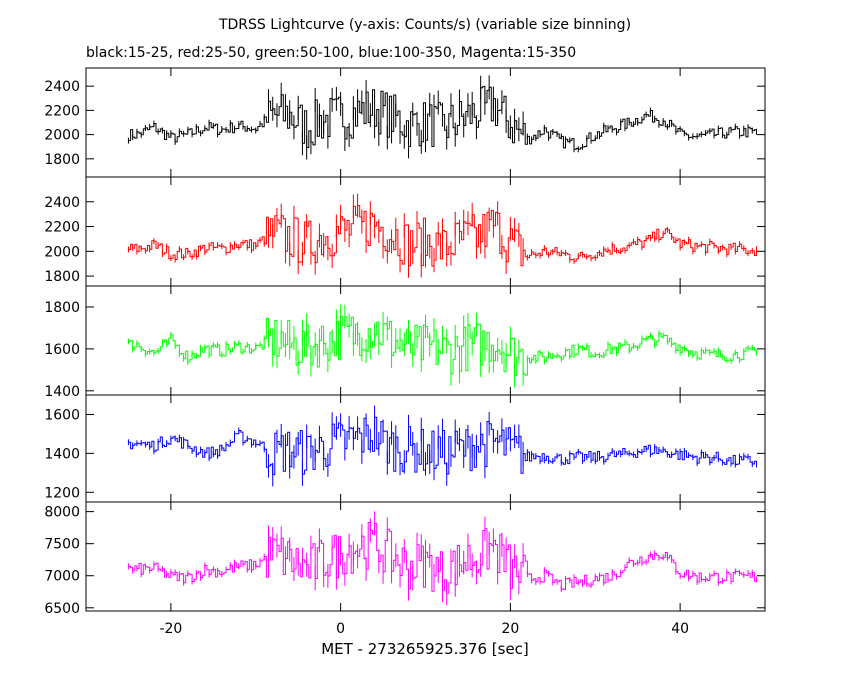 The height and width of the screenshot is (680, 850). What do you see at coordinates (62, 493) in the screenshot?
I see `y-tick-label: 1200` at bounding box center [62, 493].